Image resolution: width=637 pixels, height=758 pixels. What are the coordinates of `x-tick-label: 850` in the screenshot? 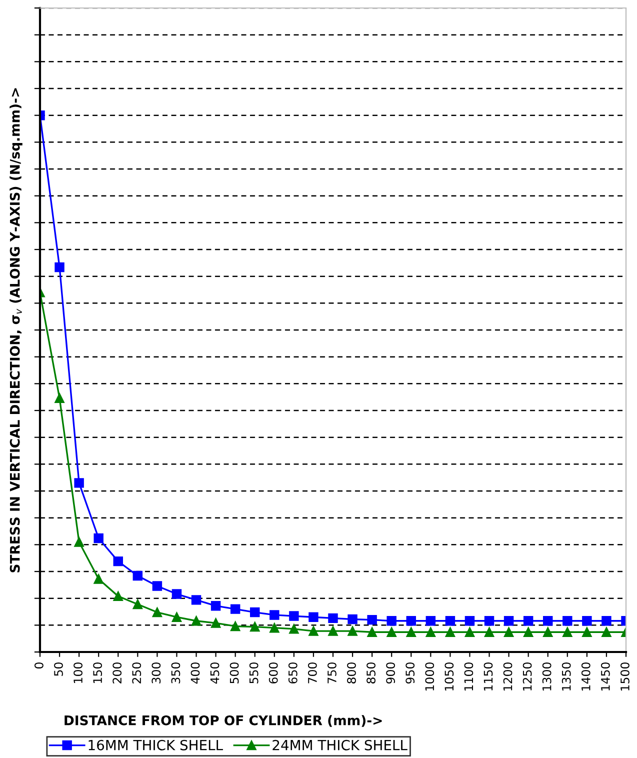 It's located at (371, 673).